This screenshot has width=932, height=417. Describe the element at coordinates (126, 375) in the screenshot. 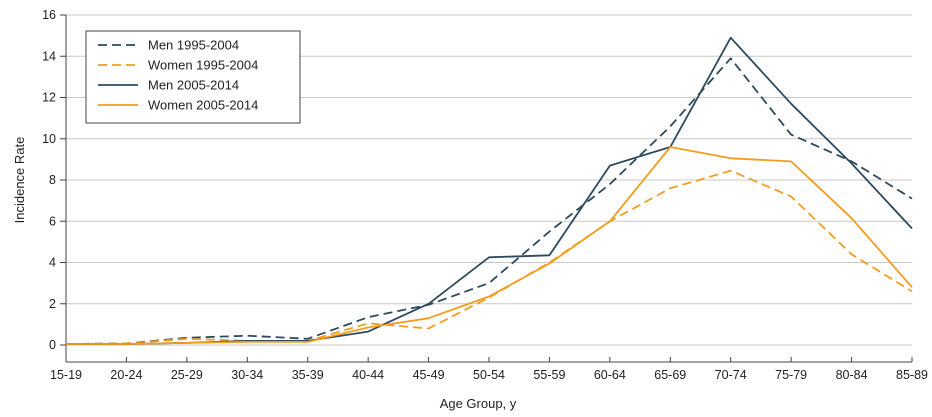

I see `x-tick-label: 20-24` at that location.